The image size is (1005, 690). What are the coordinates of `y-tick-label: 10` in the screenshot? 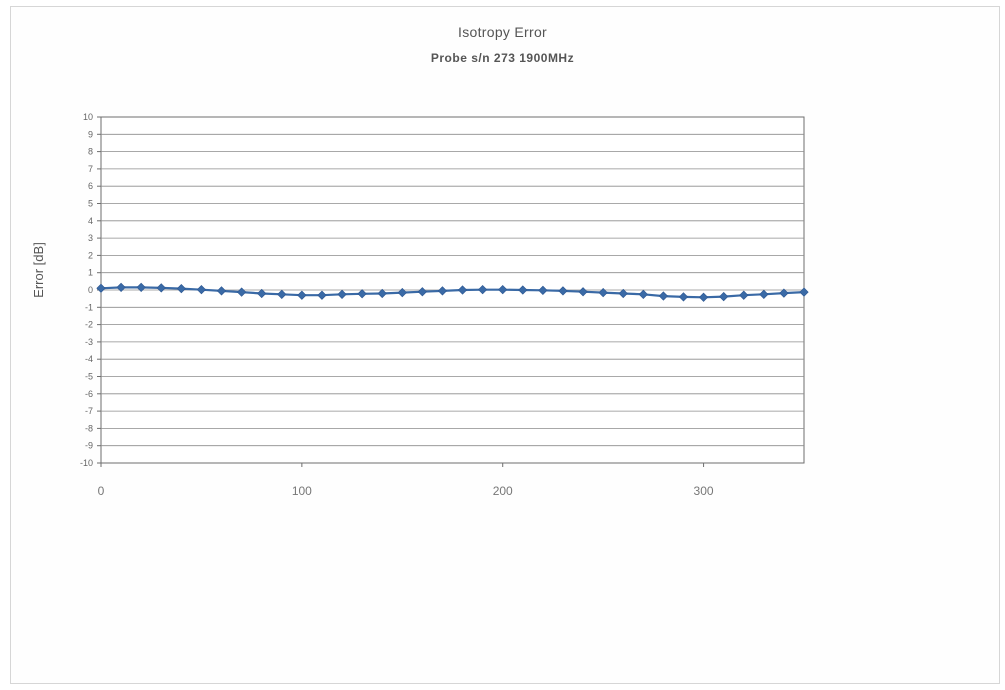 It's located at (88, 117).